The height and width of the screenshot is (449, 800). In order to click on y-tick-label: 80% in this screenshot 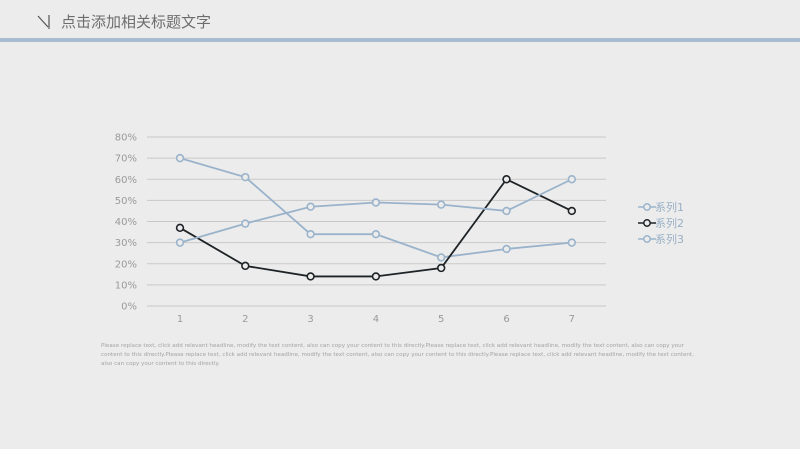, I will do `click(126, 138)`.